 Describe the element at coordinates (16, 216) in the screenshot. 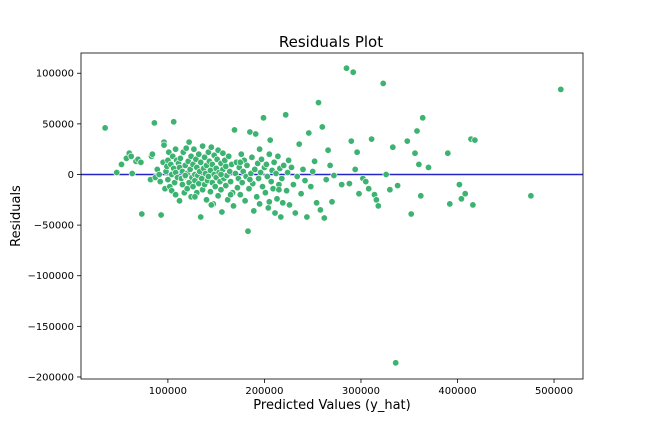

I see `y-axis-label: Residuals` at that location.